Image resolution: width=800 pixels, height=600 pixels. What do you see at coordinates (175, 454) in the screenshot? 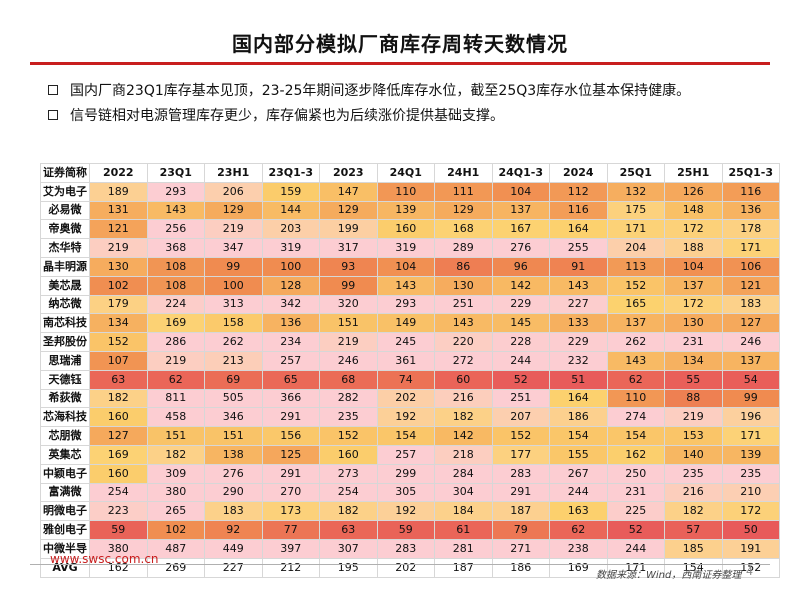
I see `value-cell: 182` at bounding box center [175, 454].